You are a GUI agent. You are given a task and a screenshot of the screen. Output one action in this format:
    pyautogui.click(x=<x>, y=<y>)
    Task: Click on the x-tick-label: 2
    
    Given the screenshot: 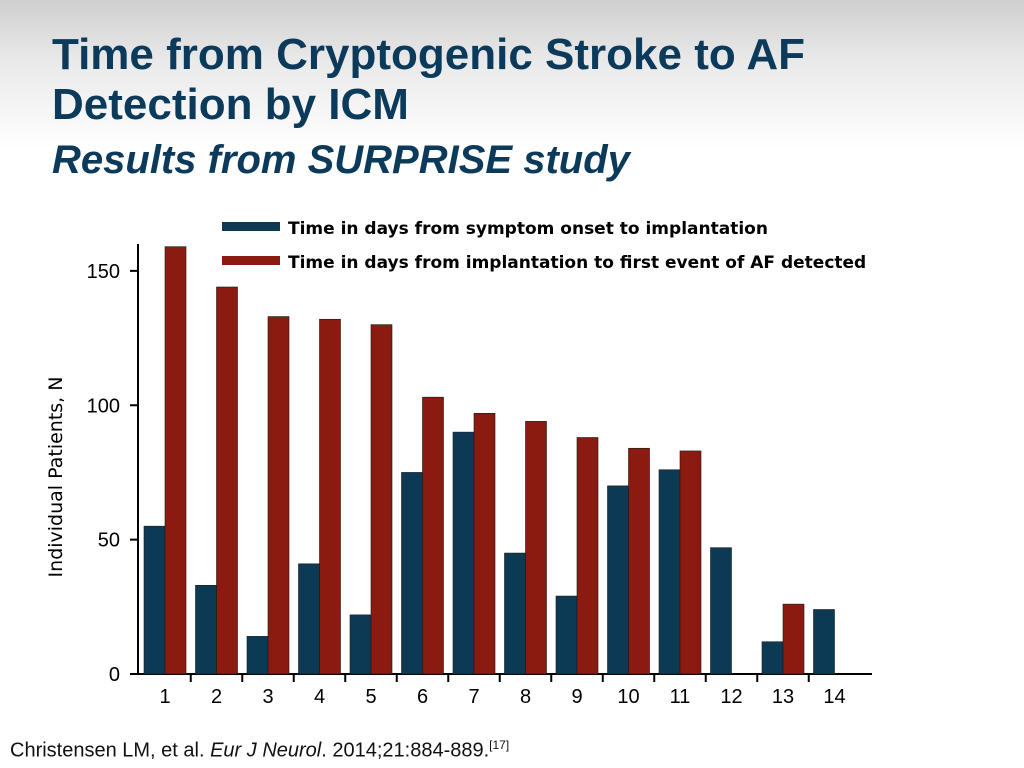 What is the action you would take?
    pyautogui.click(x=216, y=697)
    